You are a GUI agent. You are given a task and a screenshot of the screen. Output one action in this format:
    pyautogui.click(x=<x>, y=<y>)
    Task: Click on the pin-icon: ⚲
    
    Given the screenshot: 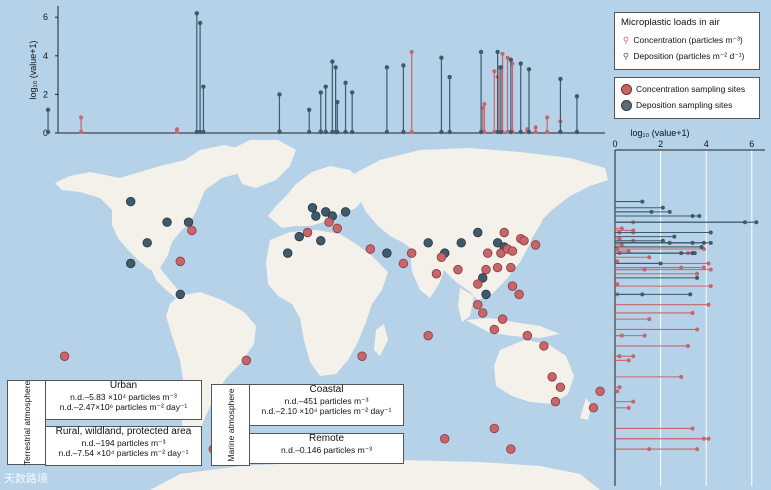 What is the action you would take?
    pyautogui.click(x=626, y=40)
    